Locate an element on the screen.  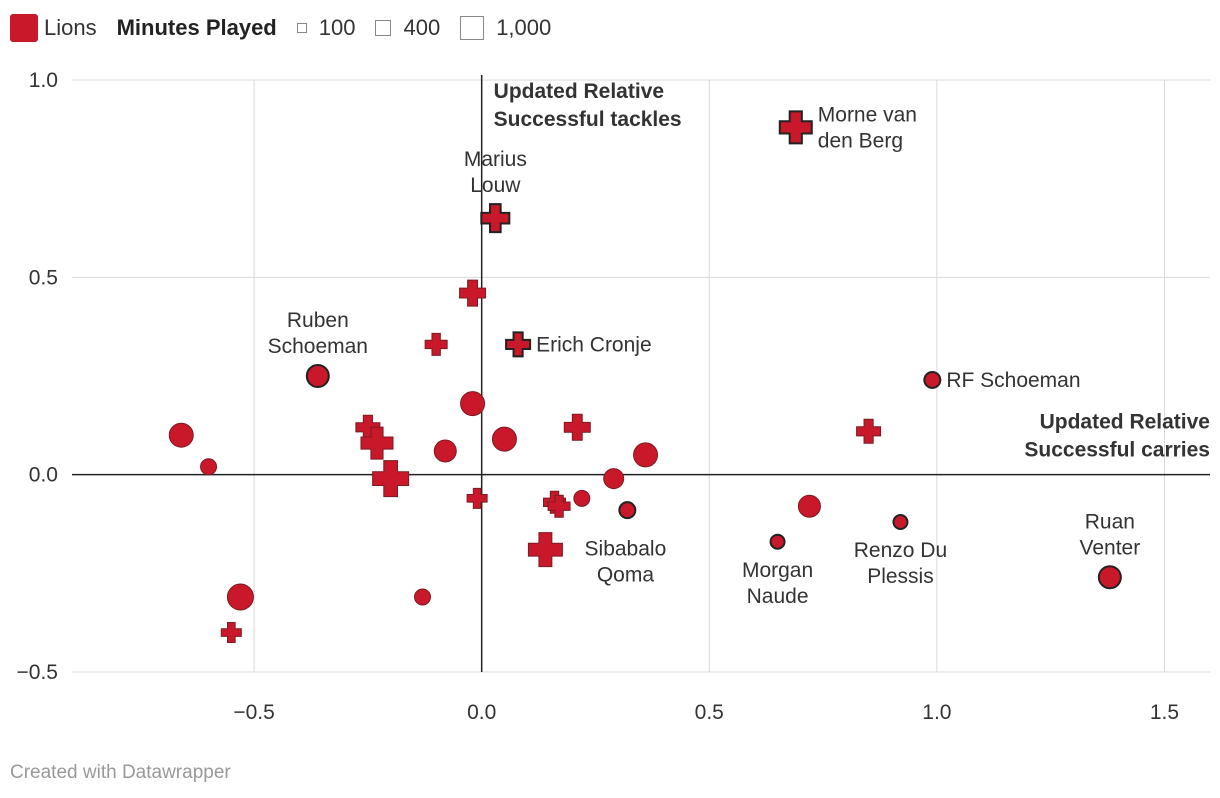
legend-size-label-1000: 1,000 is located at coordinates (524, 27).